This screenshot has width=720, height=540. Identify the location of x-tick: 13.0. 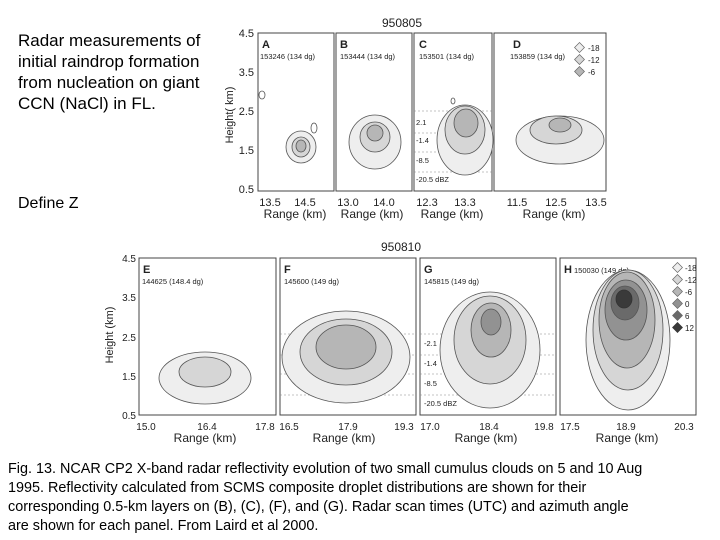
(347, 203).